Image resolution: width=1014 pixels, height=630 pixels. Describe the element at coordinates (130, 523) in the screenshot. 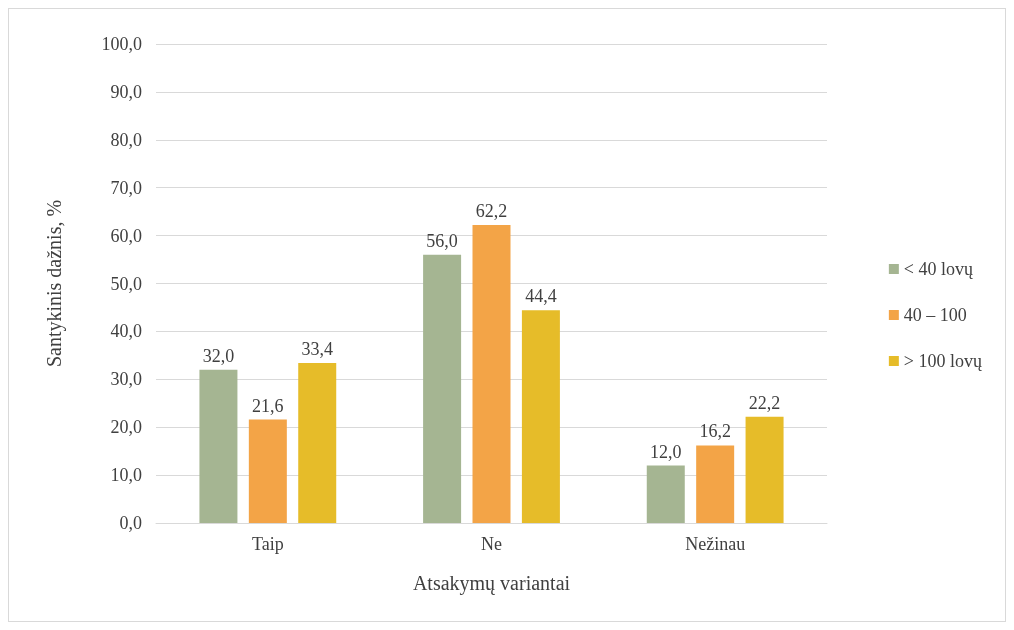

I see `y-tick-label: 0,0` at that location.